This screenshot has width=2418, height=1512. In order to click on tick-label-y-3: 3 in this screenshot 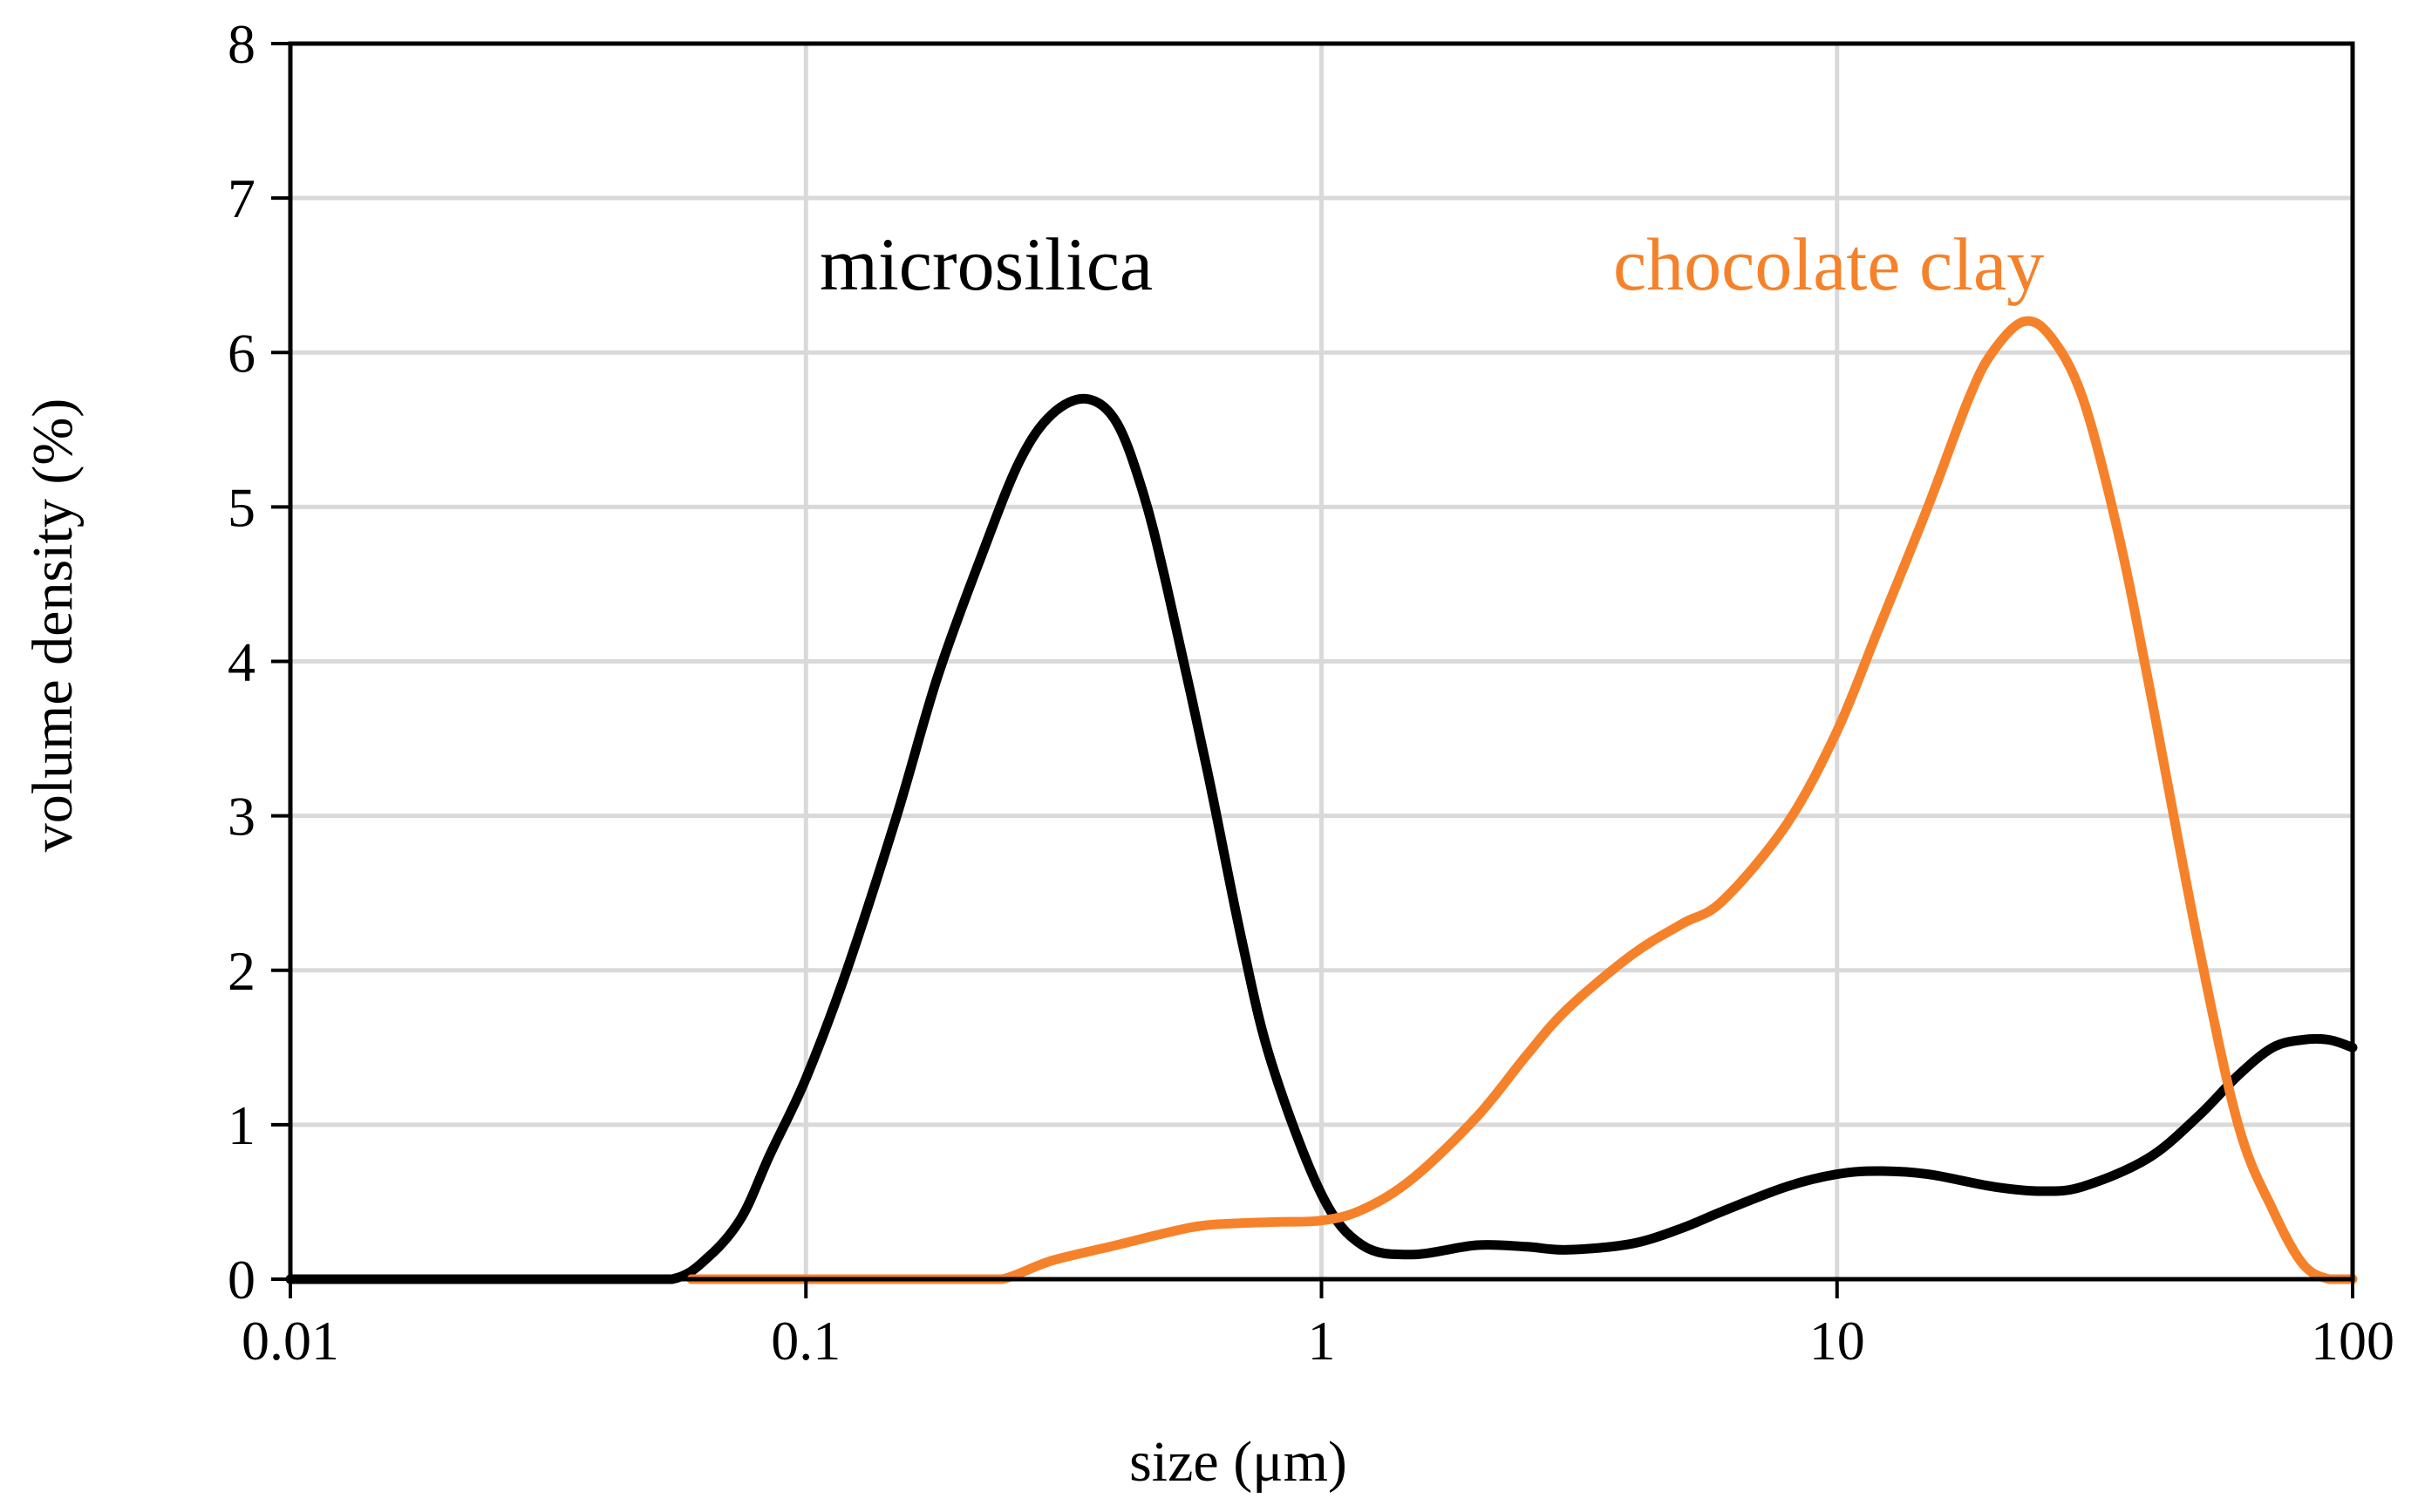, I will do `click(242, 817)`.